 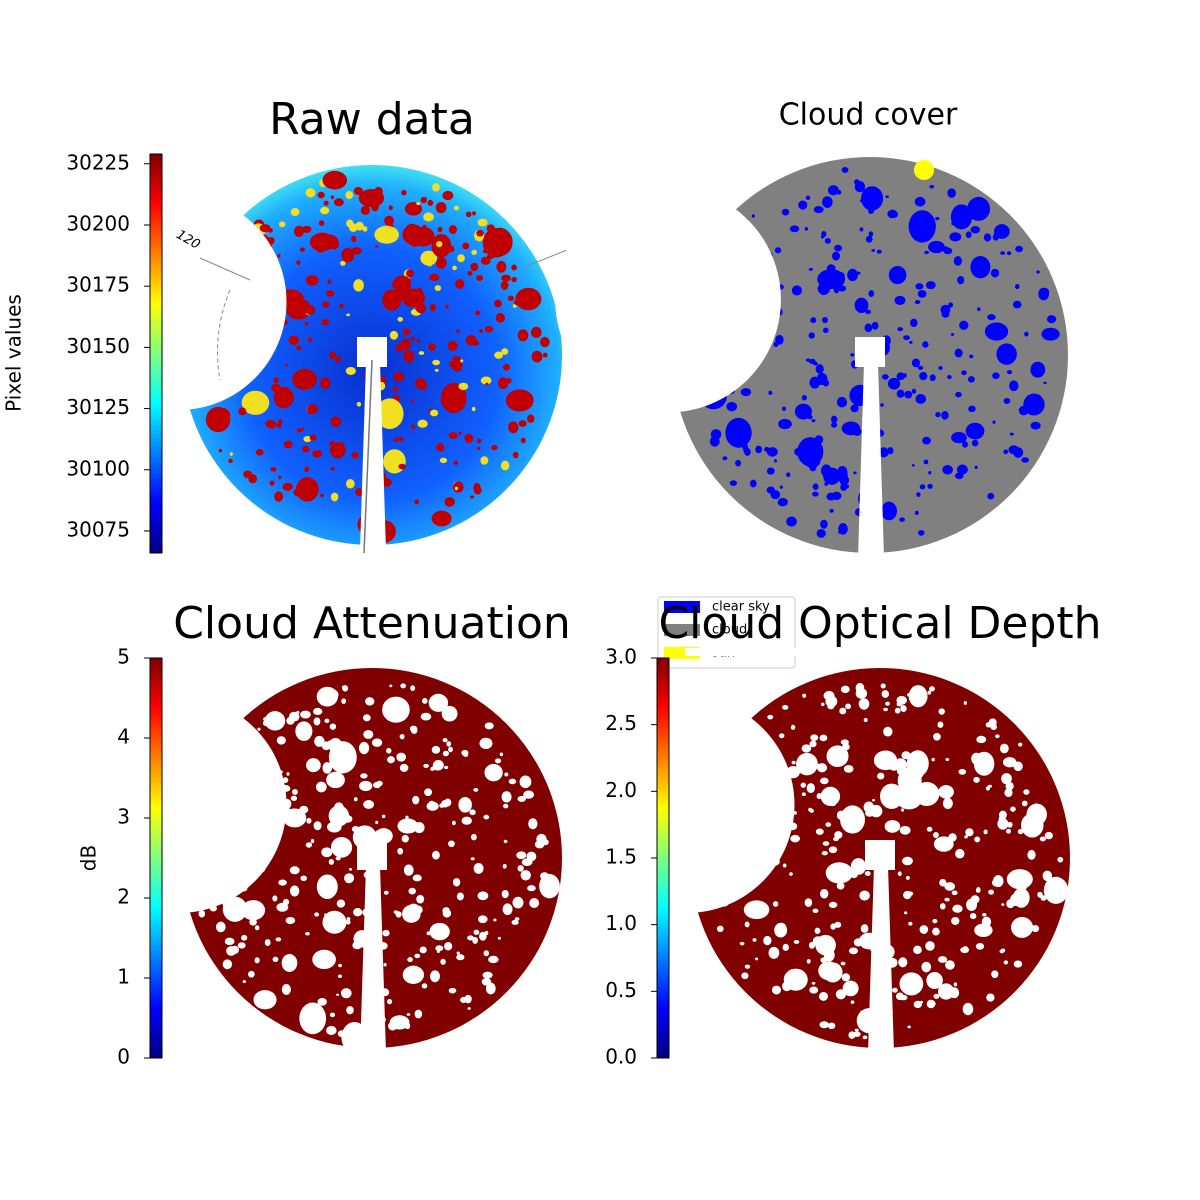 I want to click on colorbar-tick-label: 0, so click(x=123, y=1057).